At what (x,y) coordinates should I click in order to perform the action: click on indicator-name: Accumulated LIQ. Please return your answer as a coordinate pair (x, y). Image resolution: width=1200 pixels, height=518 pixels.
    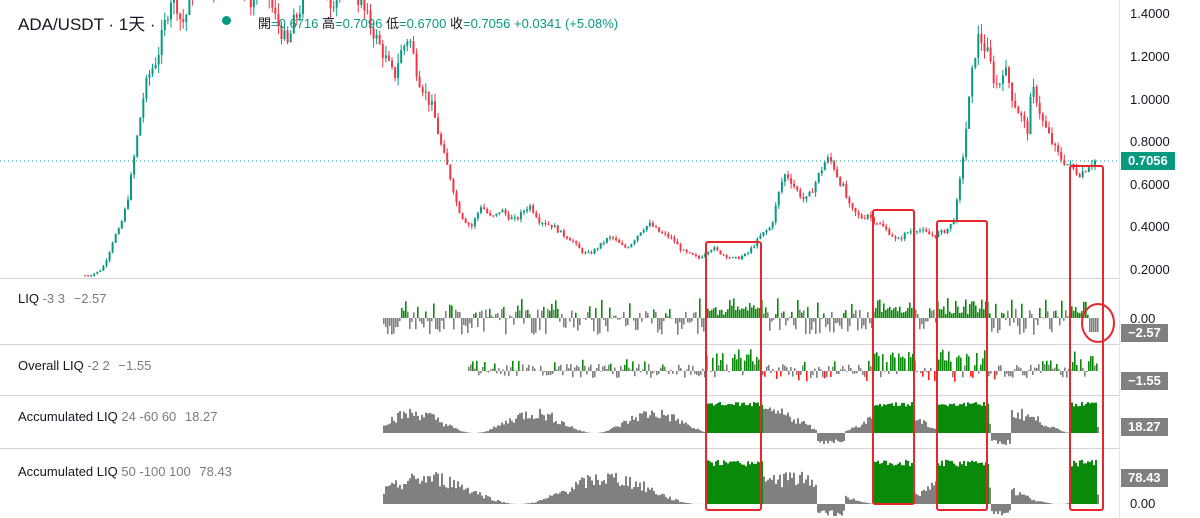
    Looking at the image, I should click on (68, 416).